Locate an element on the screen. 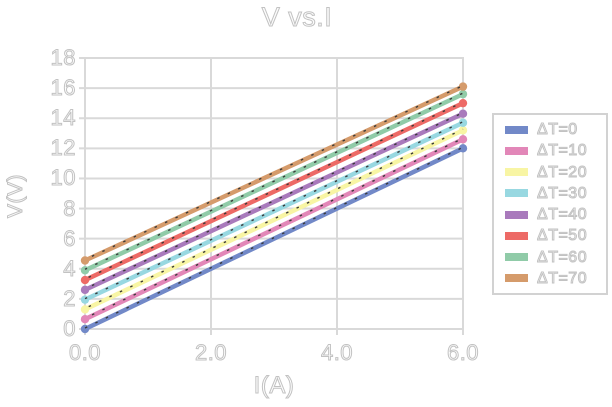 The width and height of the screenshot is (612, 407). legend-item-label: ΔT=70 is located at coordinates (562, 278).